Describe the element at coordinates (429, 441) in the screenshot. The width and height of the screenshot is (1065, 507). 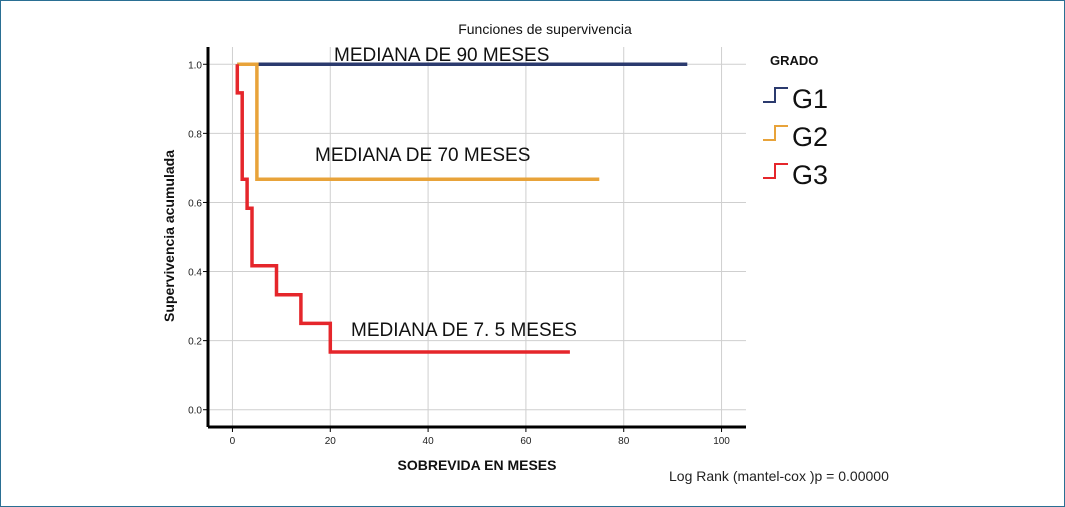
I see `x-tick-label: 40` at that location.